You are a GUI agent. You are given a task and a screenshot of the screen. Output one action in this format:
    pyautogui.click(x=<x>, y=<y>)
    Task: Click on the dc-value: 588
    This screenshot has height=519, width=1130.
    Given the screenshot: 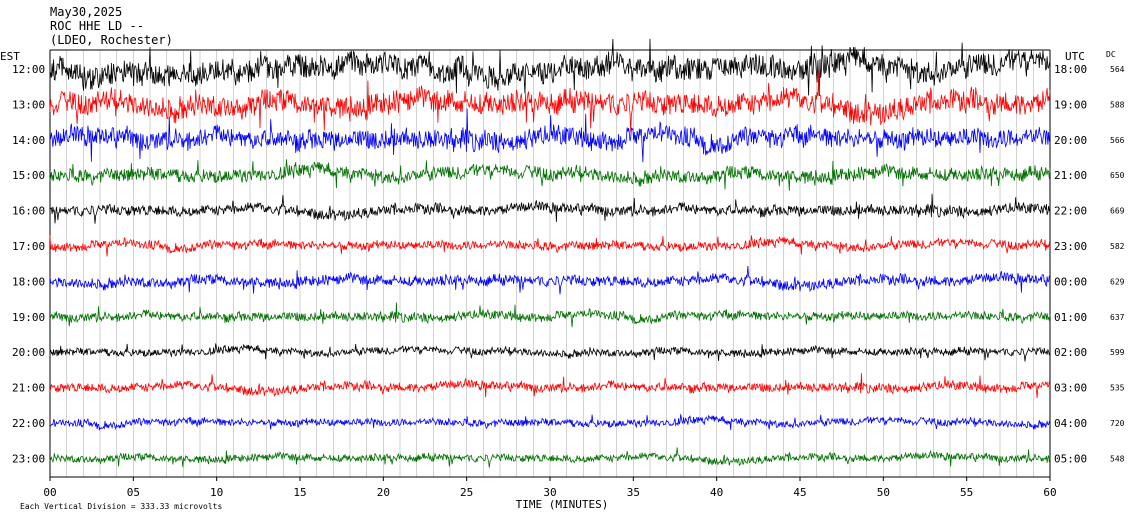 What is the action you would take?
    pyautogui.click(x=1117, y=104)
    